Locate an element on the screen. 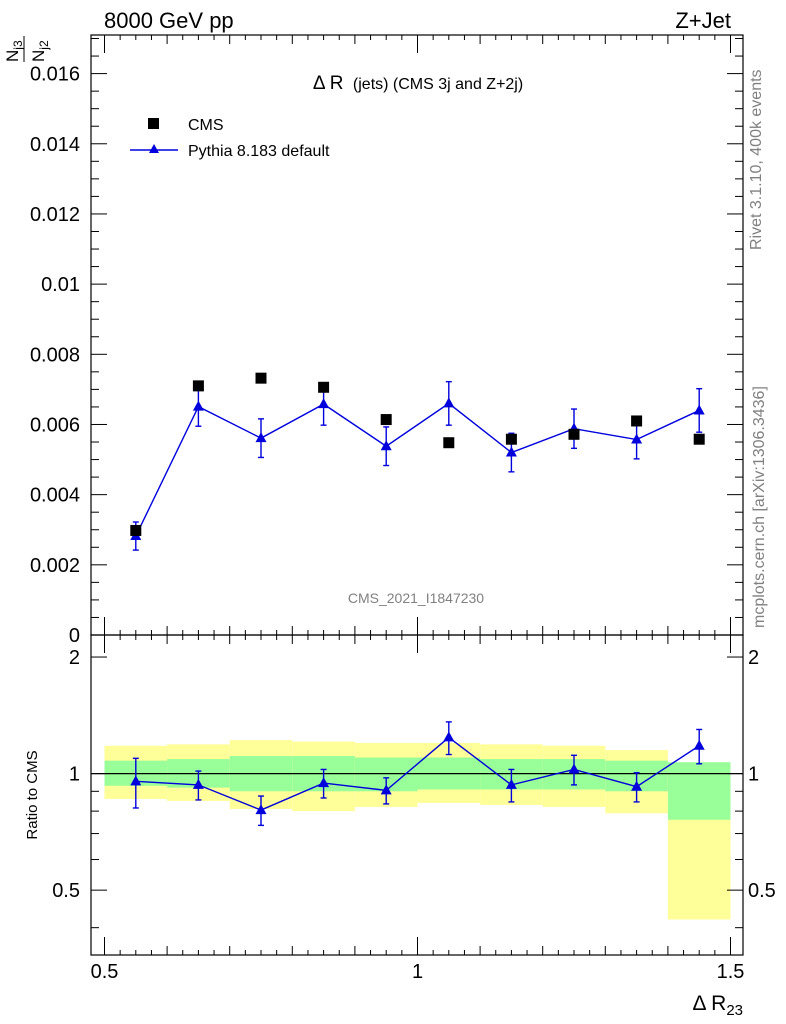  legend-mc-marker is located at coordinates (154, 148).